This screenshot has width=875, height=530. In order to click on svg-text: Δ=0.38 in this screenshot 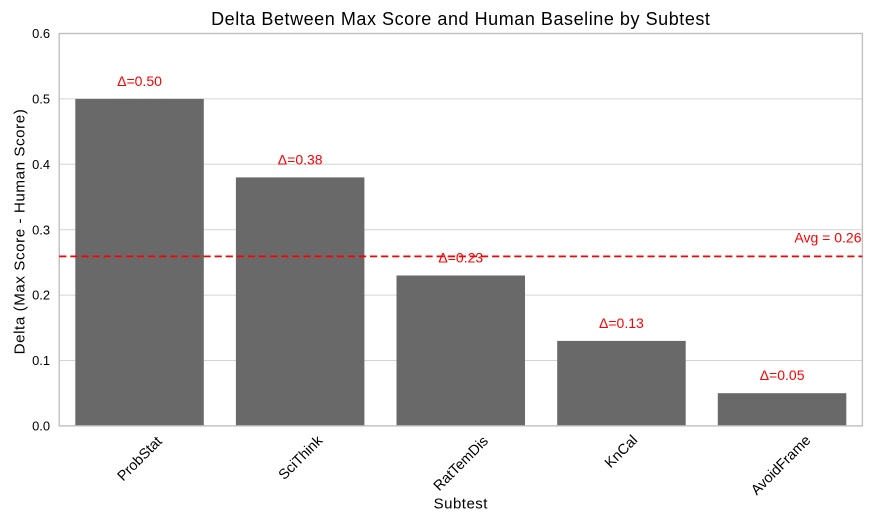, I will do `click(300, 159)`.